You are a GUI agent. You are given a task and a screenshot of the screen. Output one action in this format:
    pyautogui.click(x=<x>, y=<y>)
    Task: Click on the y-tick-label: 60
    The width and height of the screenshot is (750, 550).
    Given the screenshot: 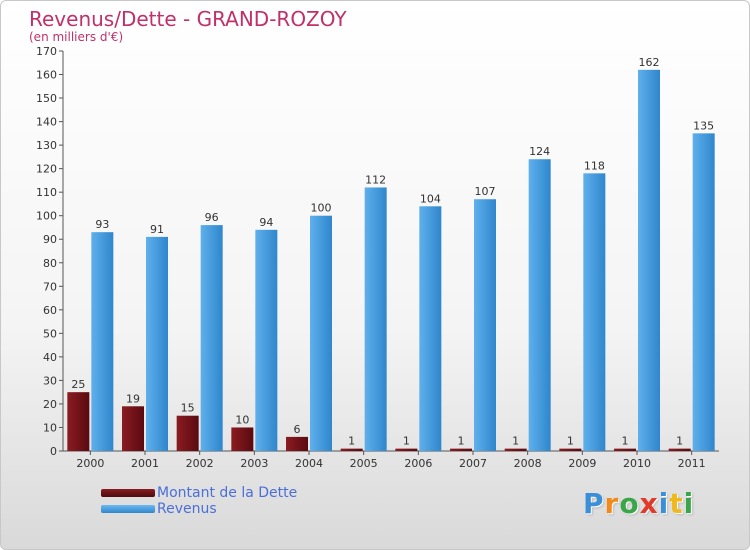 What is the action you would take?
    pyautogui.click(x=50, y=310)
    